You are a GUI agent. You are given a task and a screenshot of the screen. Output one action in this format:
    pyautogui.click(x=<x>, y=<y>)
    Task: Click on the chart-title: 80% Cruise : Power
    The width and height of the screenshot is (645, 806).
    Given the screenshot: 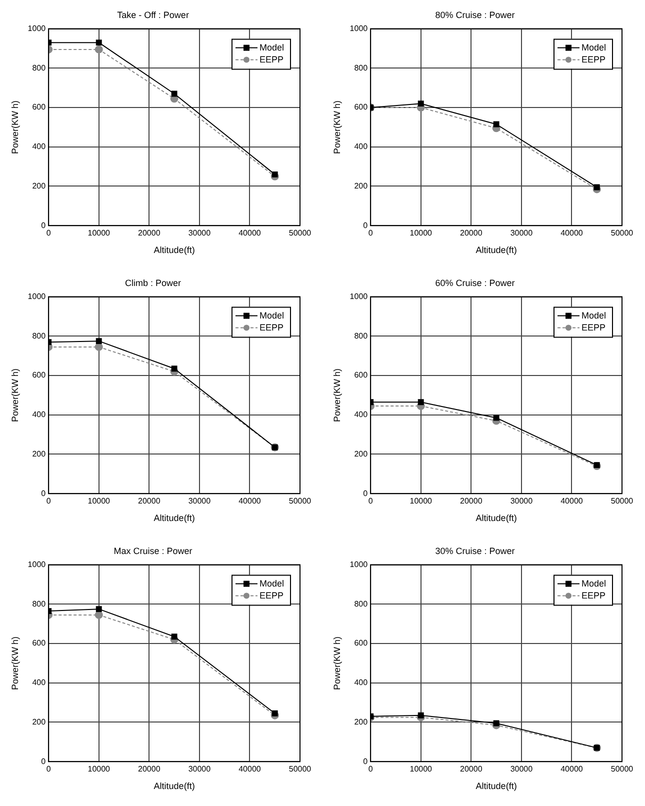 What is the action you would take?
    pyautogui.click(x=475, y=15)
    